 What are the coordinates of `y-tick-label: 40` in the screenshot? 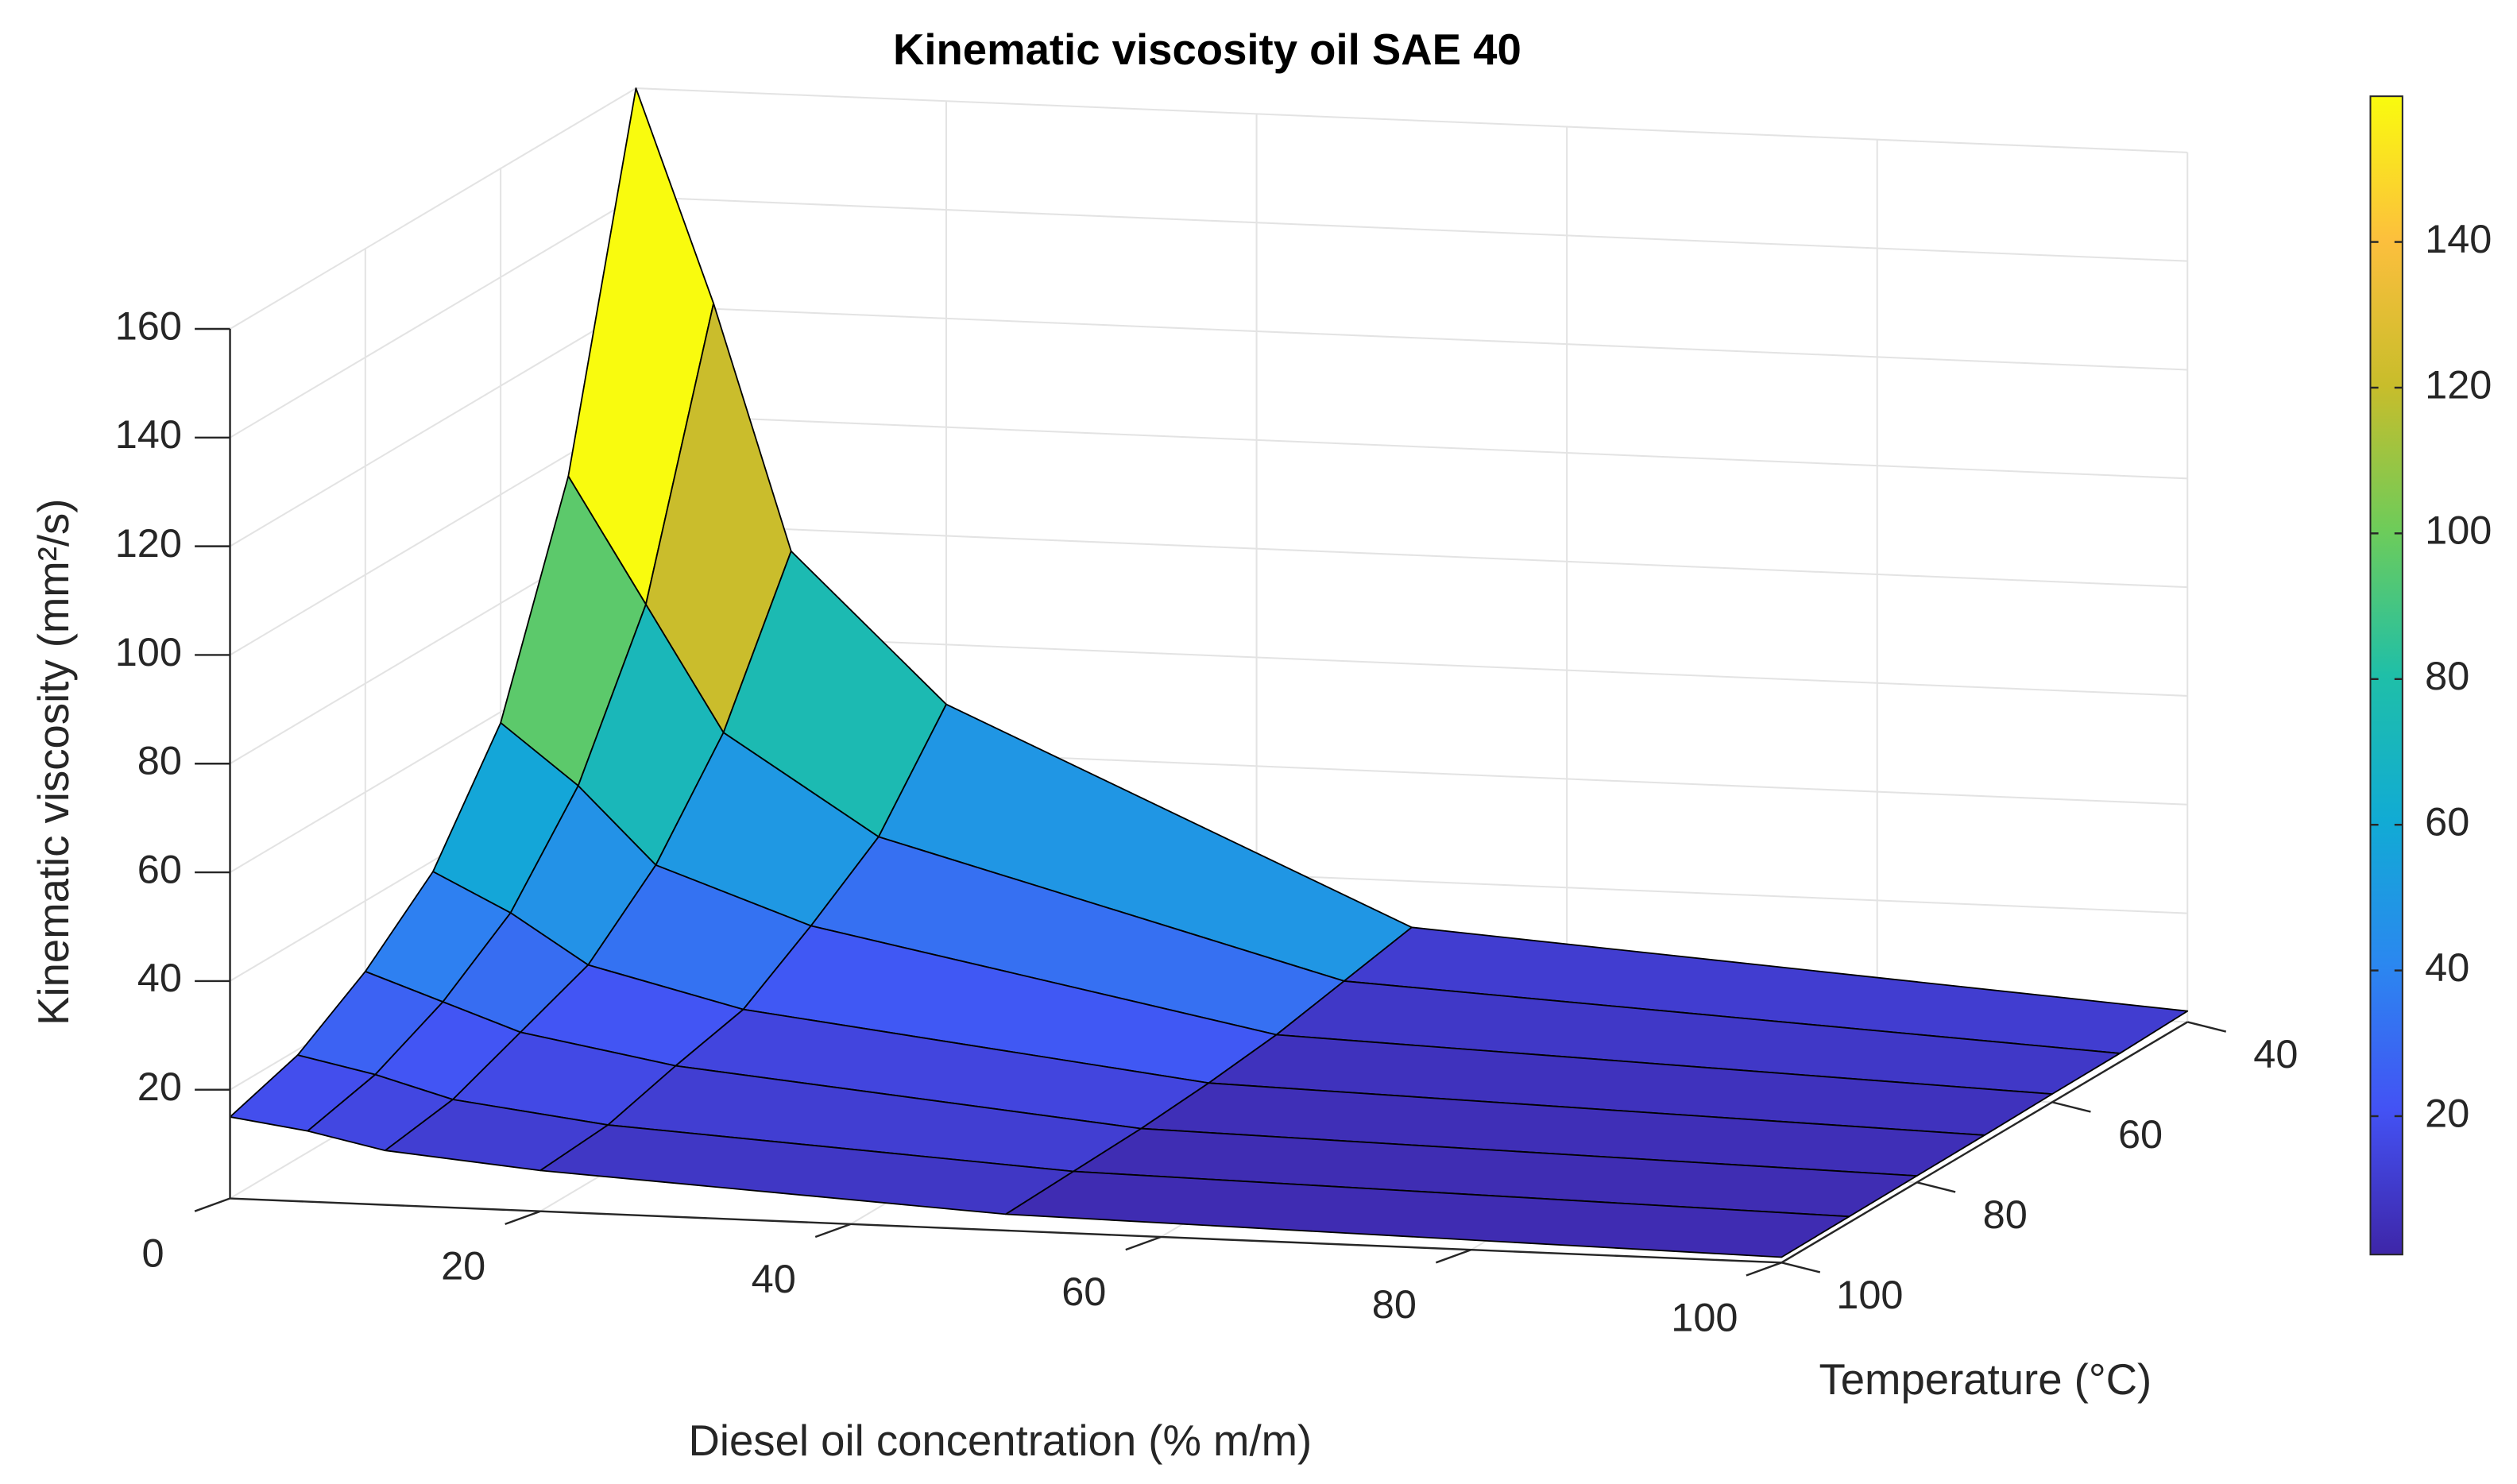 It's located at (2275, 1053).